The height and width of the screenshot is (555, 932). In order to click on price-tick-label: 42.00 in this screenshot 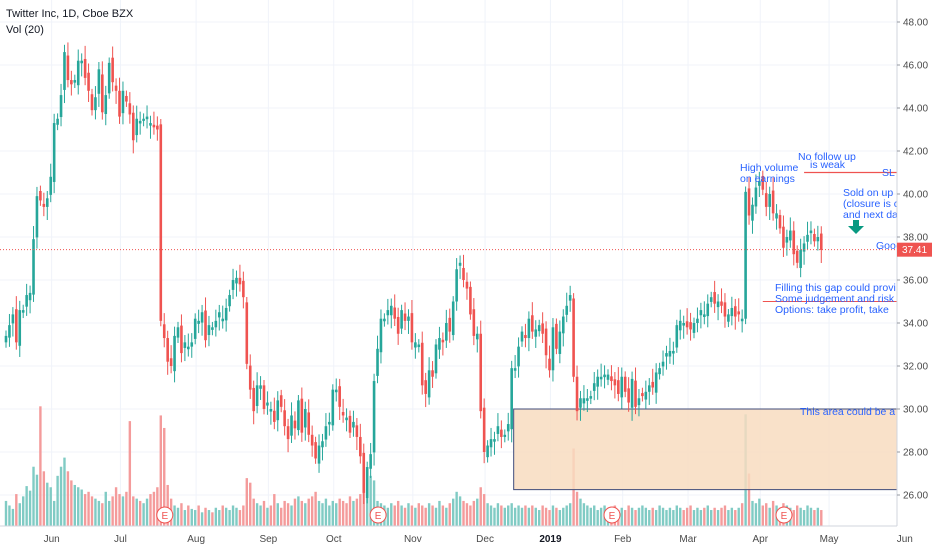, I will do `click(915, 152)`.